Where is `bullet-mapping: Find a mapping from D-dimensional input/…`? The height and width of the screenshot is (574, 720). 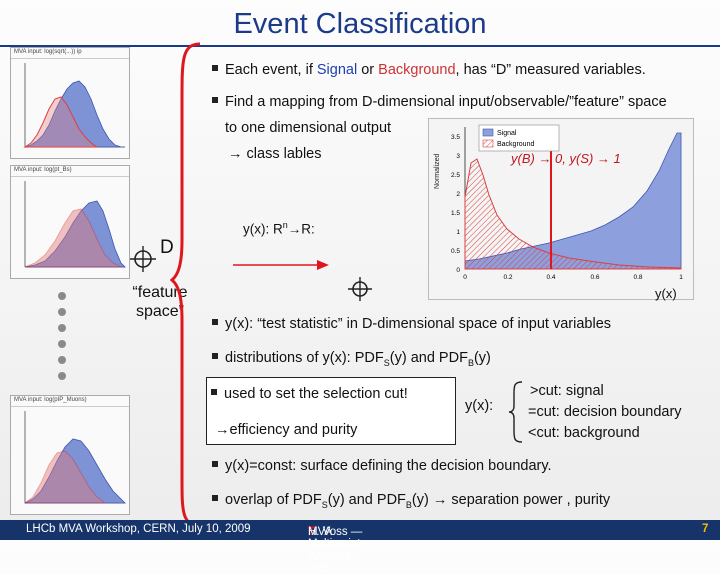
bullet-mapping: Find a mapping from D-dimensional input/… is located at coordinates (439, 102).